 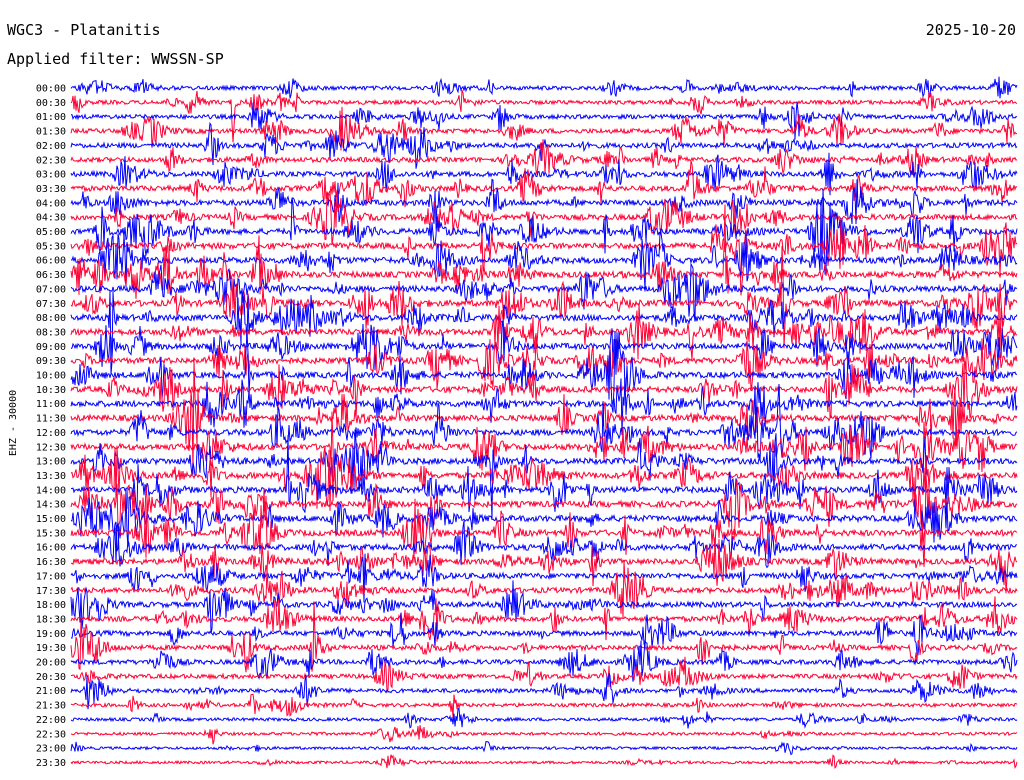 I want to click on trace-08:30, so click(x=544, y=331).